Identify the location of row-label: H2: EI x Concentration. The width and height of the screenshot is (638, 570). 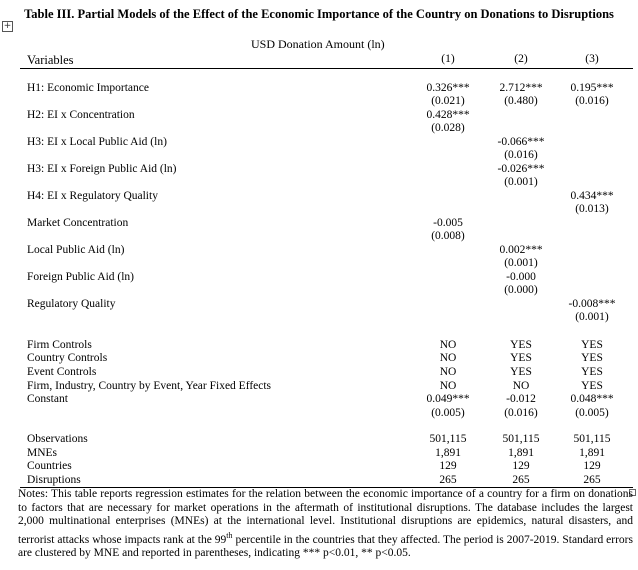
(81, 115).